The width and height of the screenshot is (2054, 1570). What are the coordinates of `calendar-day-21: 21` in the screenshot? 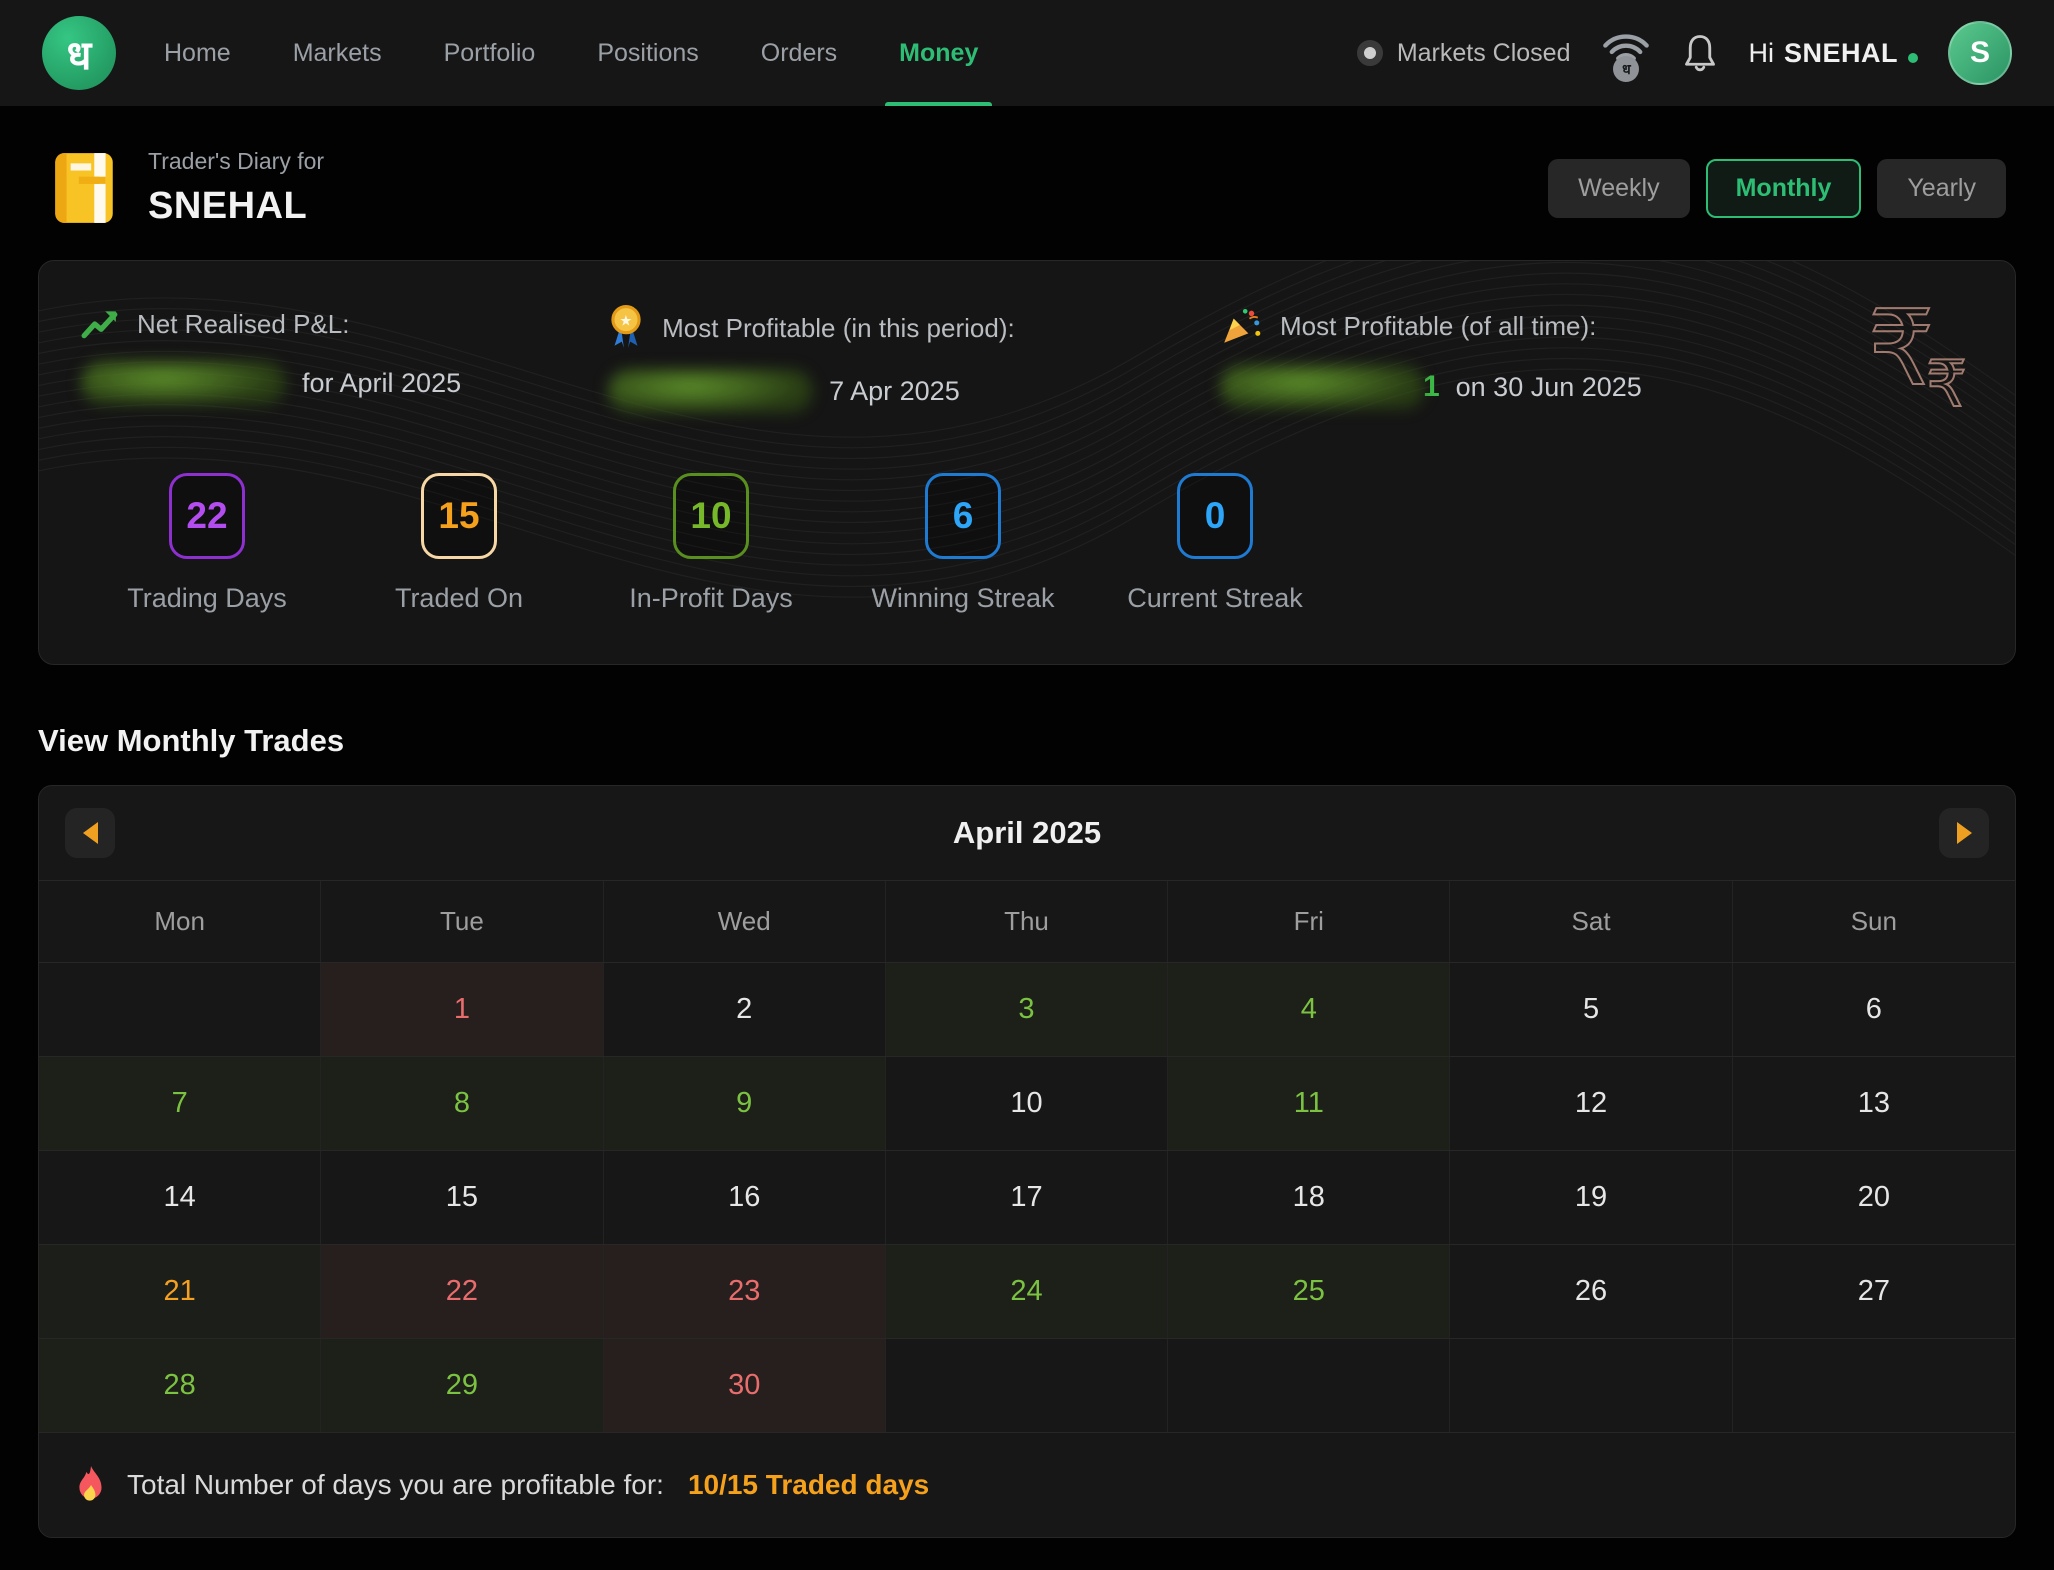 It's located at (180, 1291).